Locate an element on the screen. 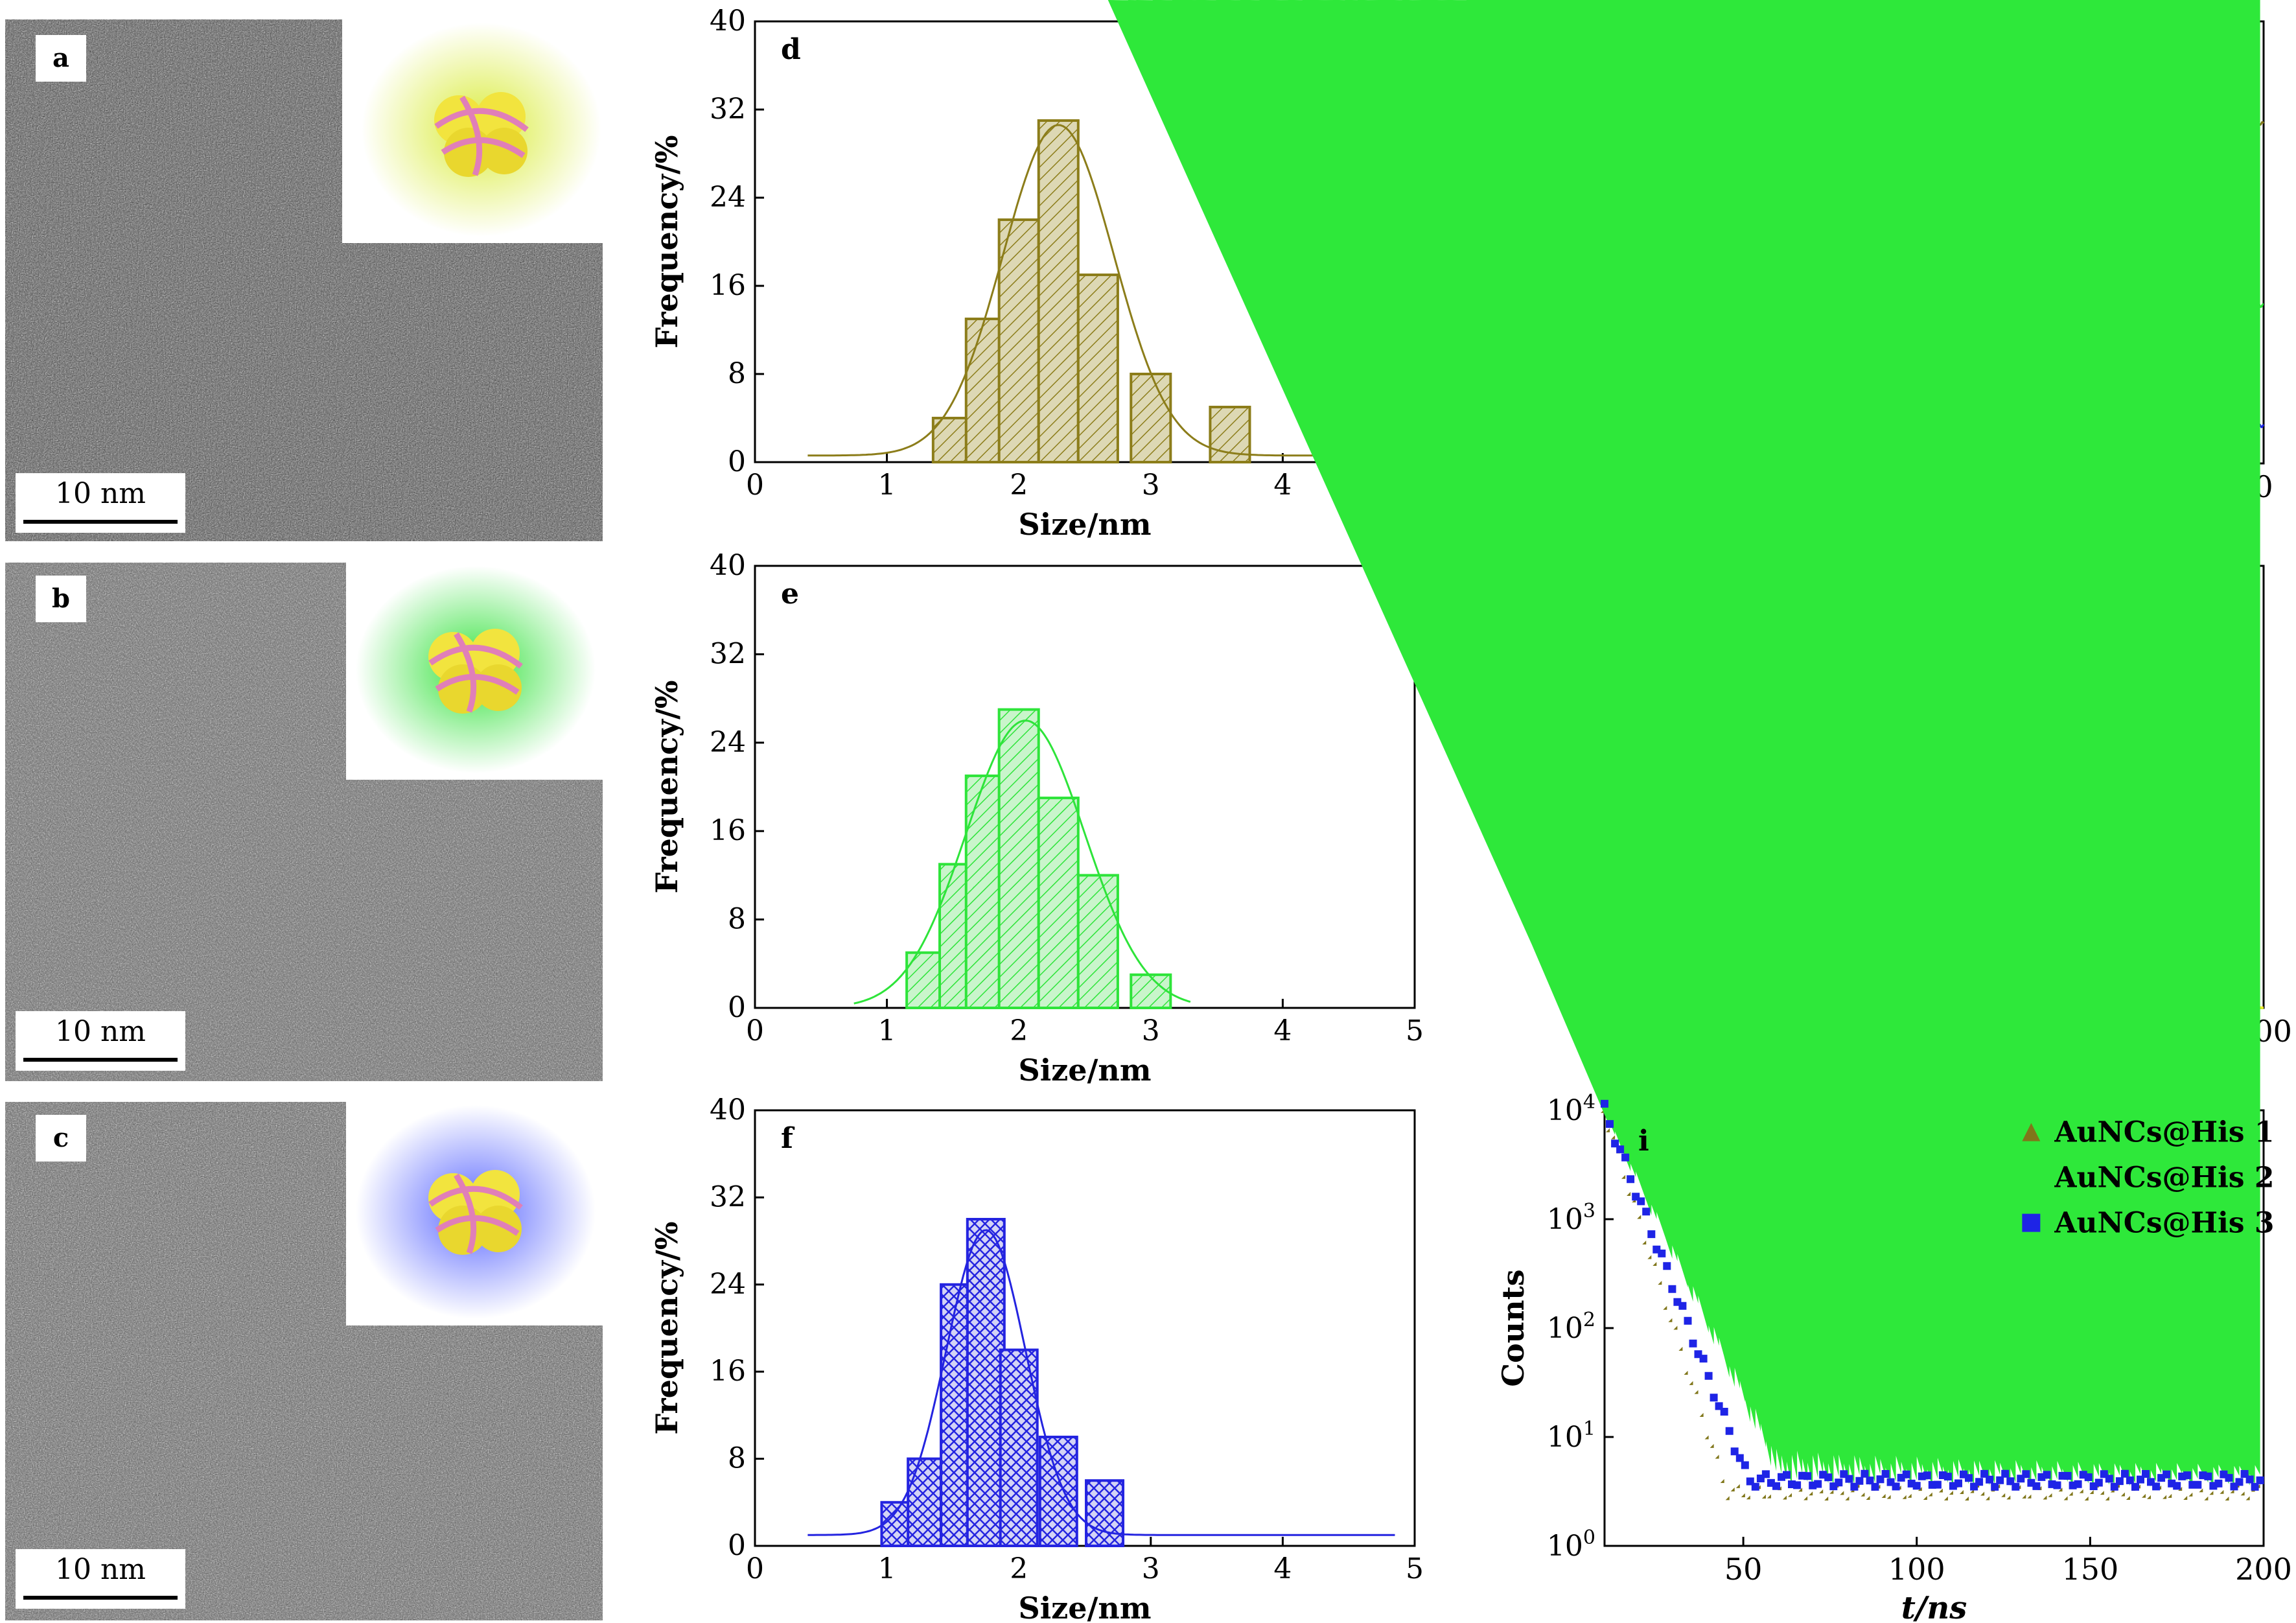 This screenshot has width=2296, height=1623. y-tick-label-i: 10² is located at coordinates (1571, 1327).